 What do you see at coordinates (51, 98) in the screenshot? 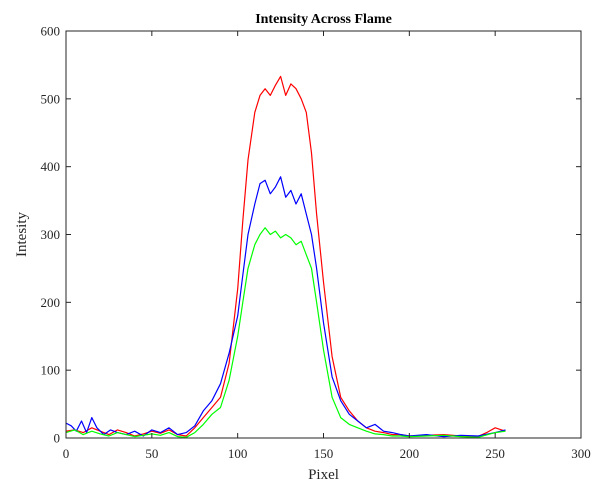
I see `y-tick-label: 500` at bounding box center [51, 98].